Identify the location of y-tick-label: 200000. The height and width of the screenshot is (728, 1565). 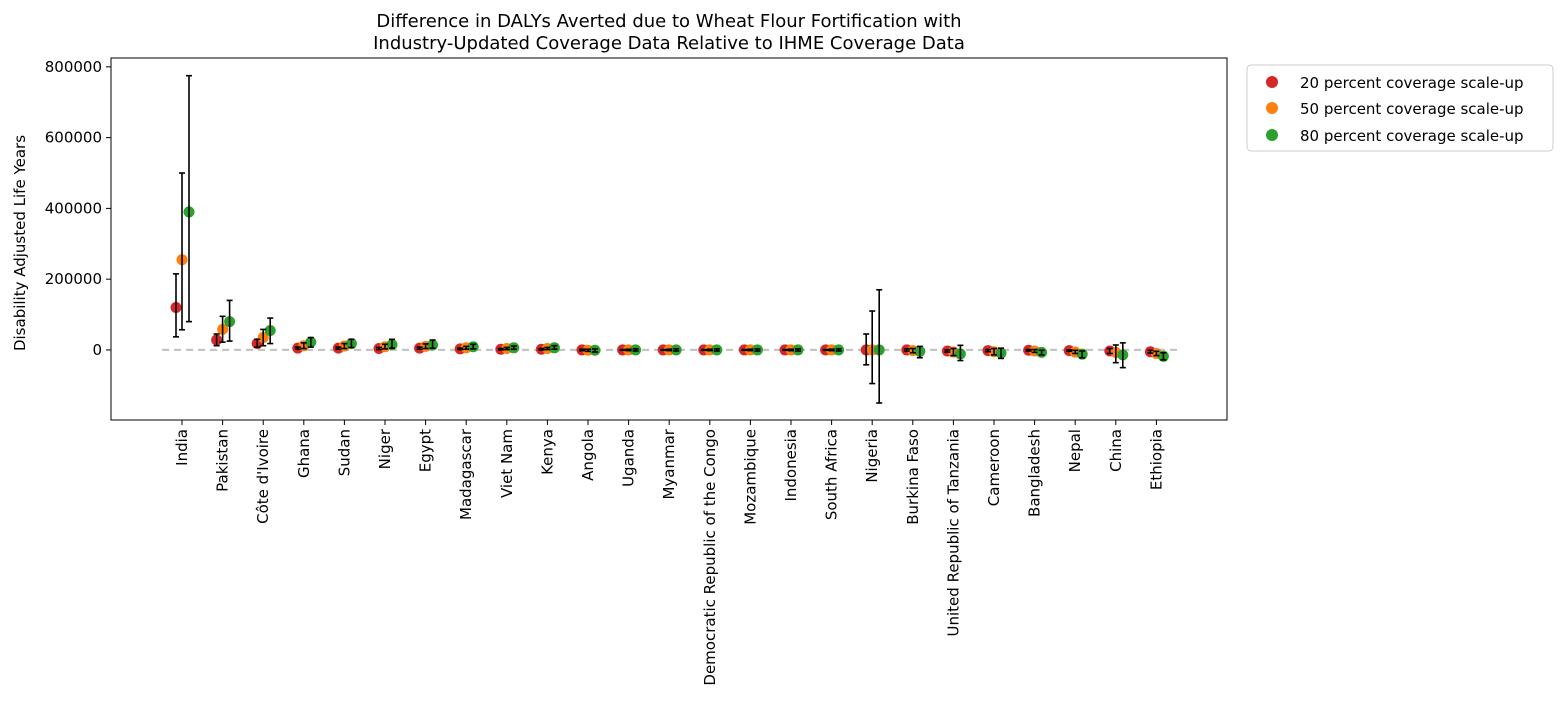
(73, 279).